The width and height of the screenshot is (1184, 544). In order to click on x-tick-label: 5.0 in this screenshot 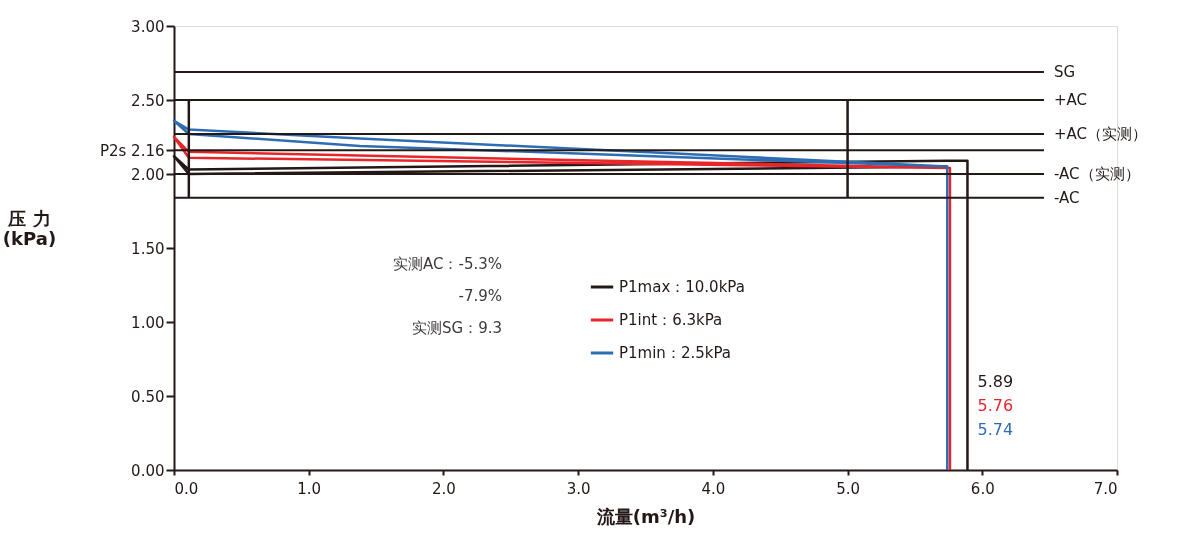, I will do `click(848, 488)`.